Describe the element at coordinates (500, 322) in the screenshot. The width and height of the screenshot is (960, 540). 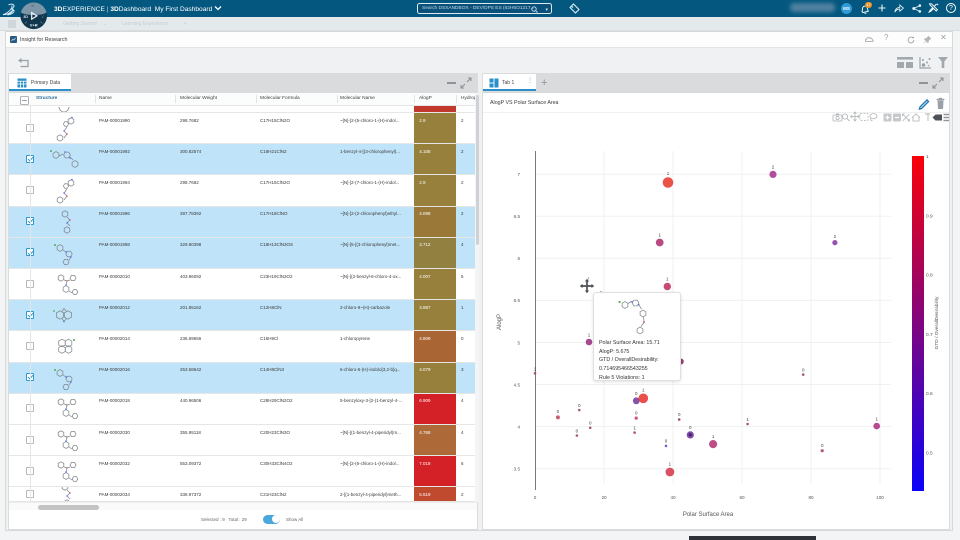
I see `svg-text: AlogP` at that location.